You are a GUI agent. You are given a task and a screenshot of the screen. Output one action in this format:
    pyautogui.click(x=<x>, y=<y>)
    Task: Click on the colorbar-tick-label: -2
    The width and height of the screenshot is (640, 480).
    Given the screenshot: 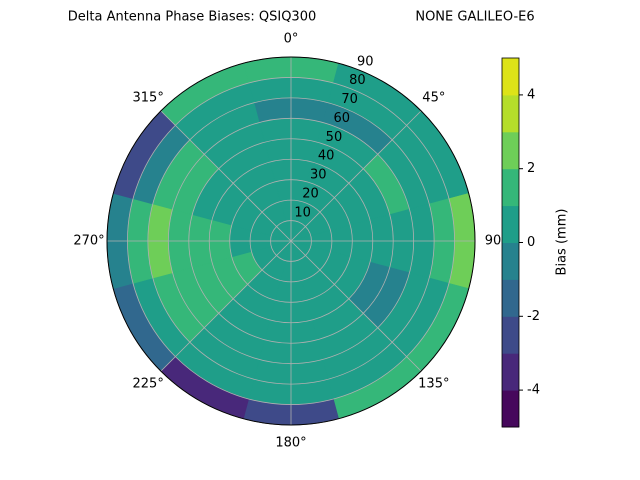 What is the action you would take?
    pyautogui.click(x=533, y=316)
    